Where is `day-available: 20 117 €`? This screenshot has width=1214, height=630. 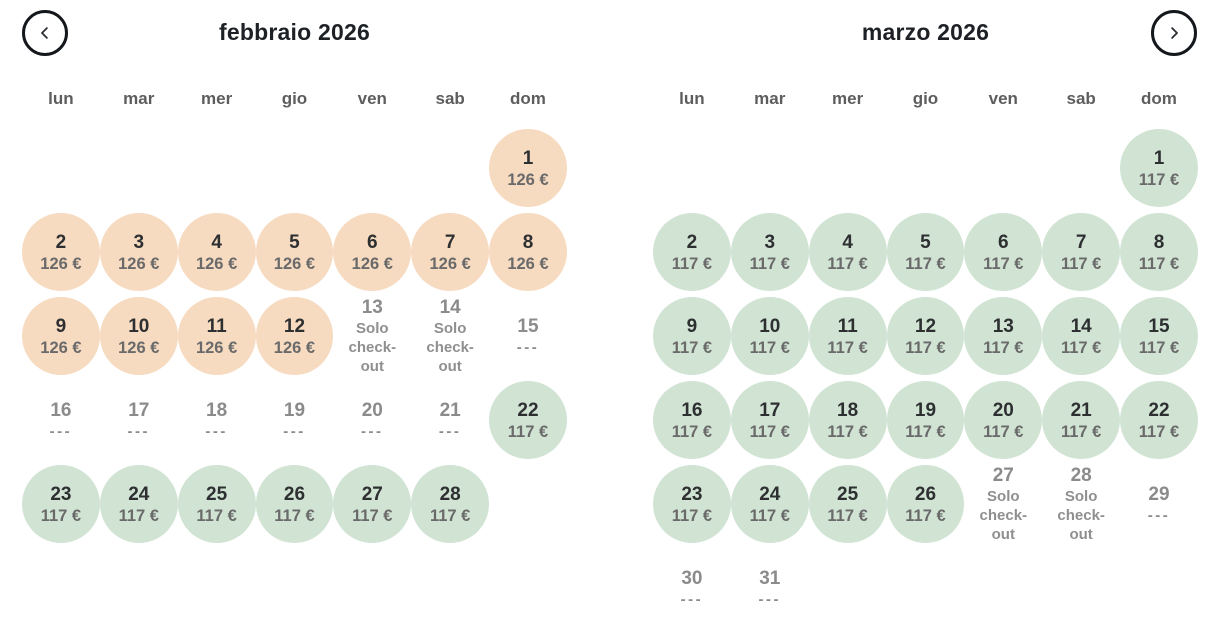
day-available: 20 117 € is located at coordinates (1003, 420).